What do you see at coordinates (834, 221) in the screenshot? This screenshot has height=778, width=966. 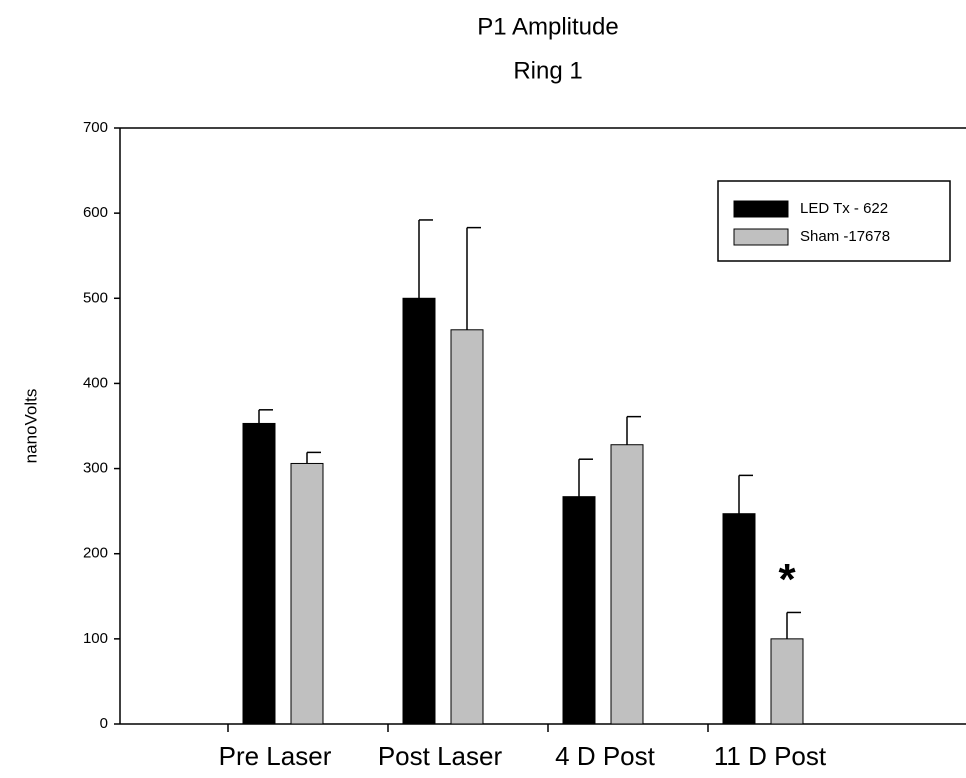 I see `legend-box` at bounding box center [834, 221].